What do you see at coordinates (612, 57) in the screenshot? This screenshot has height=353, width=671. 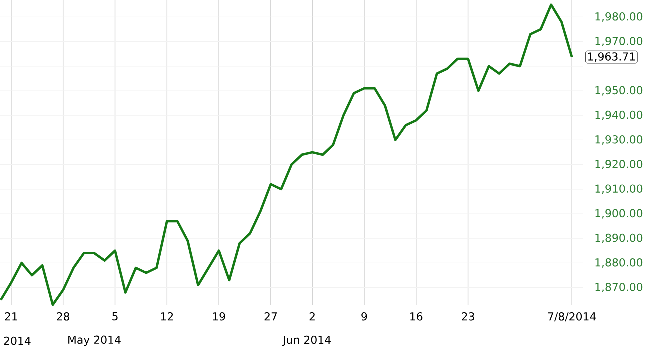 I see `text: 1,963.71` at bounding box center [612, 57].